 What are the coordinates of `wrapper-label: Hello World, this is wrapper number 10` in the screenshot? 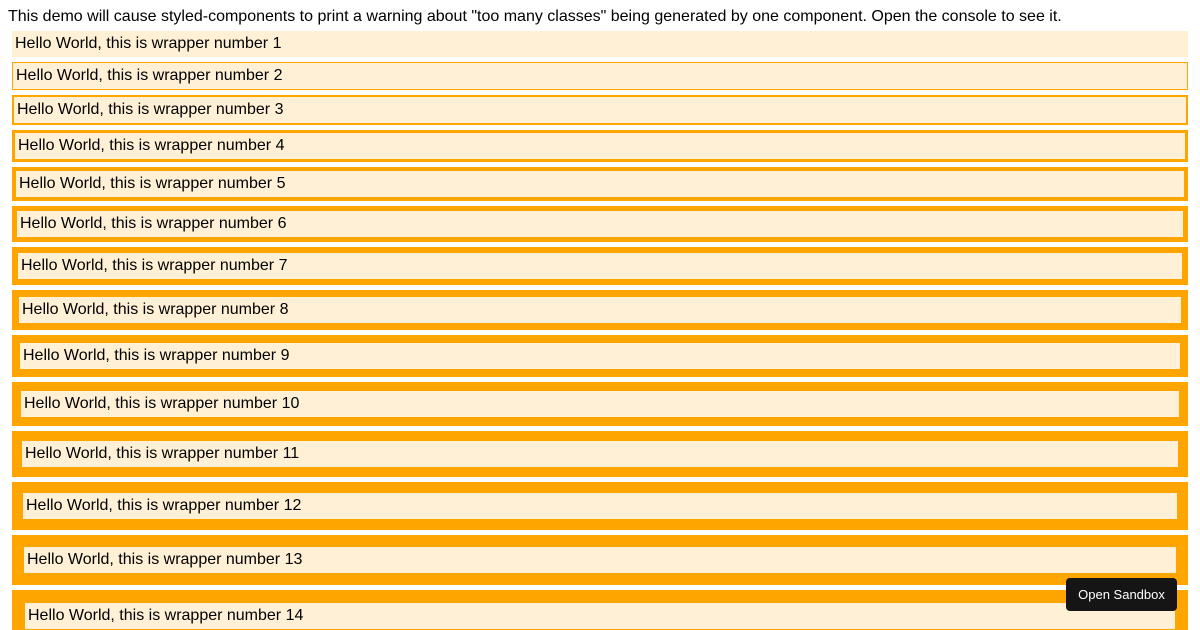 It's located at (162, 403).